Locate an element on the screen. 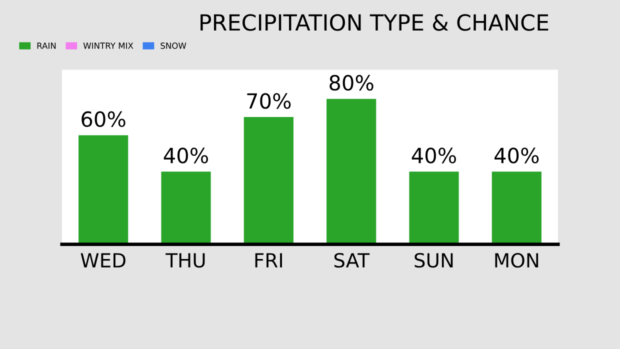  x-tick-label: FRI is located at coordinates (268, 260).